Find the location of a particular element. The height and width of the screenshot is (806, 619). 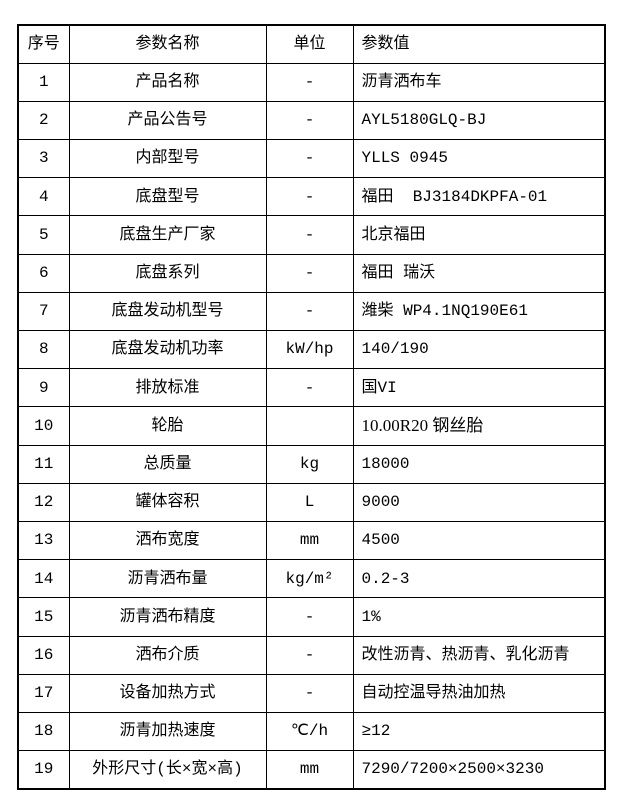

table-row: 1 产品名称 - 沥青洒布车 is located at coordinates (311, 82).